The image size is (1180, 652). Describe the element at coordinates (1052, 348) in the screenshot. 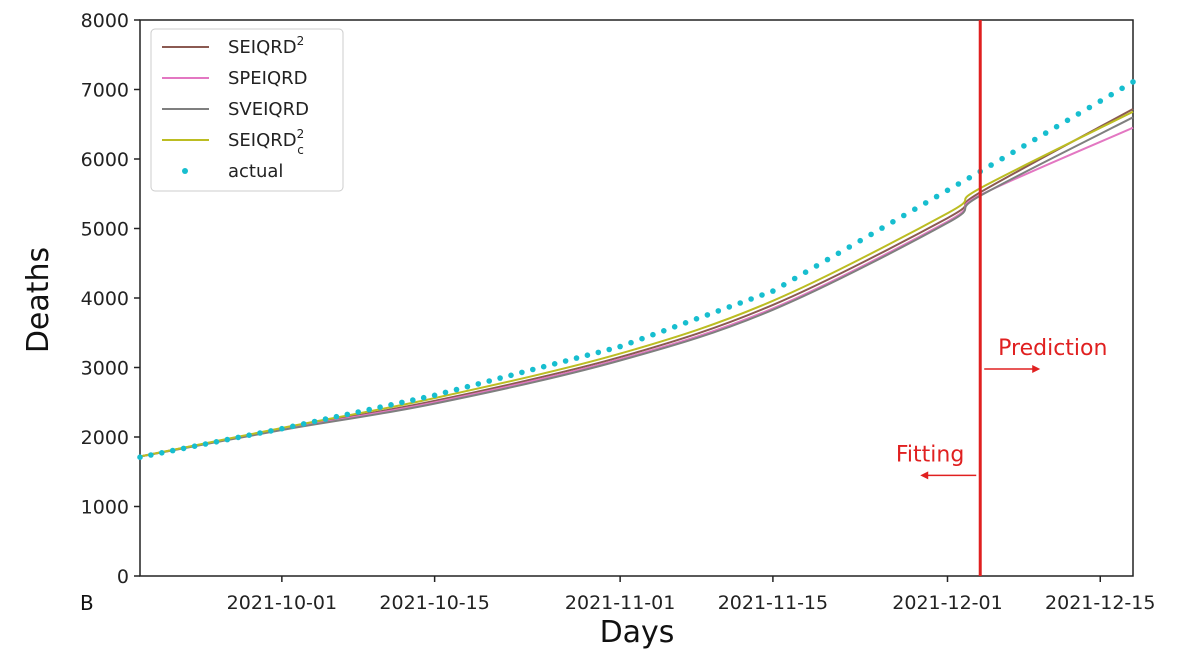

I see `prediction-annotation: Prediction` at that location.